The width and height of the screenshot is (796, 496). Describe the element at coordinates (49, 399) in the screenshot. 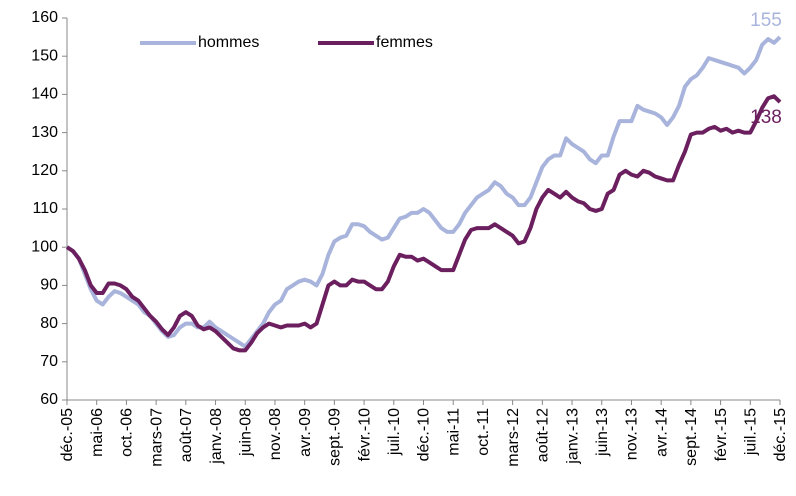

I see `y-tick-label: 60` at that location.